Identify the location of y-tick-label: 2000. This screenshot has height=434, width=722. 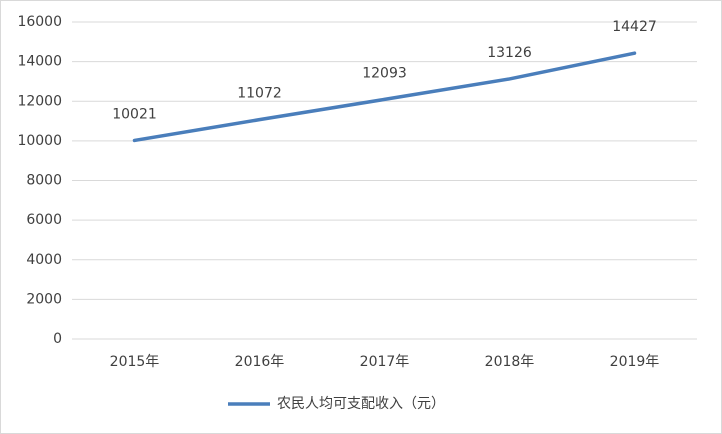
(44, 299).